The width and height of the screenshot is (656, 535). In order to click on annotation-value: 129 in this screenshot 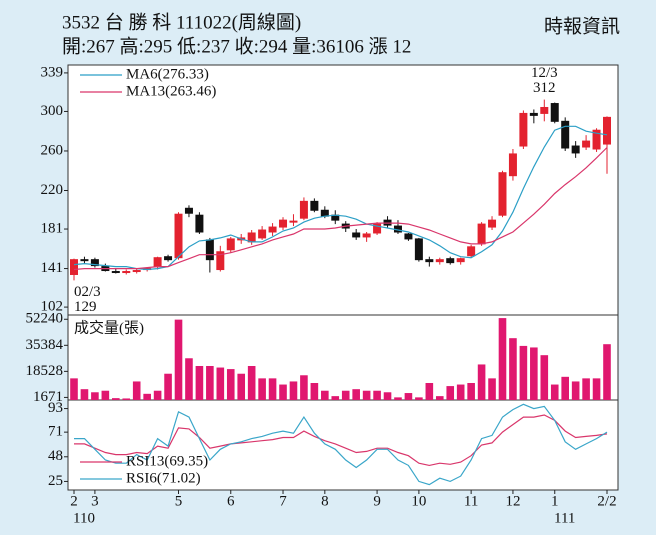, I will do `click(85, 307)`.